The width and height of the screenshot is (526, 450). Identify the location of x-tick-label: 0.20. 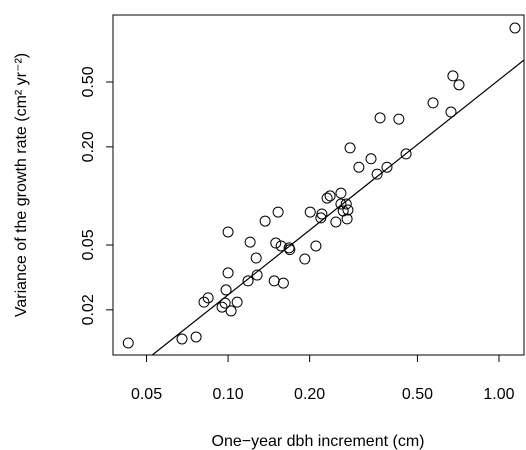
(309, 394).